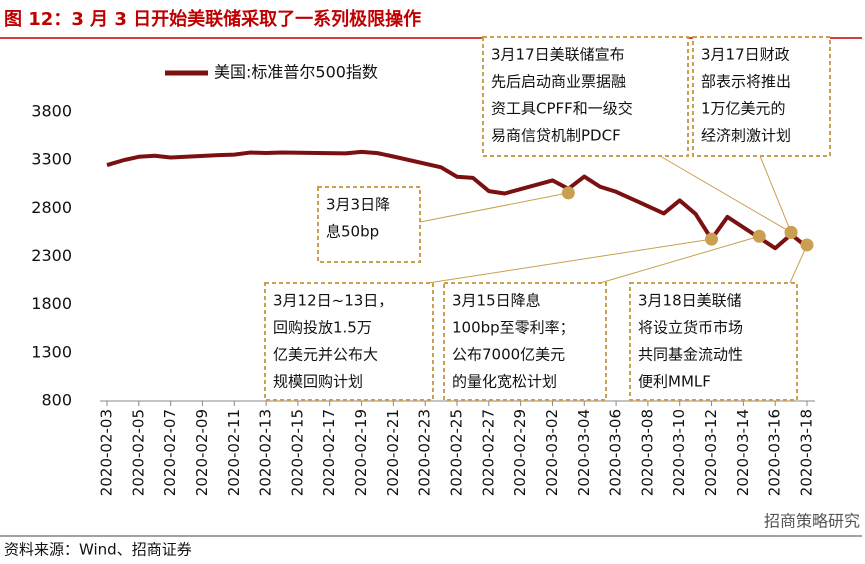  Describe the element at coordinates (325, 355) in the screenshot. I see `annotation-text: 亿美元并公布大` at that location.